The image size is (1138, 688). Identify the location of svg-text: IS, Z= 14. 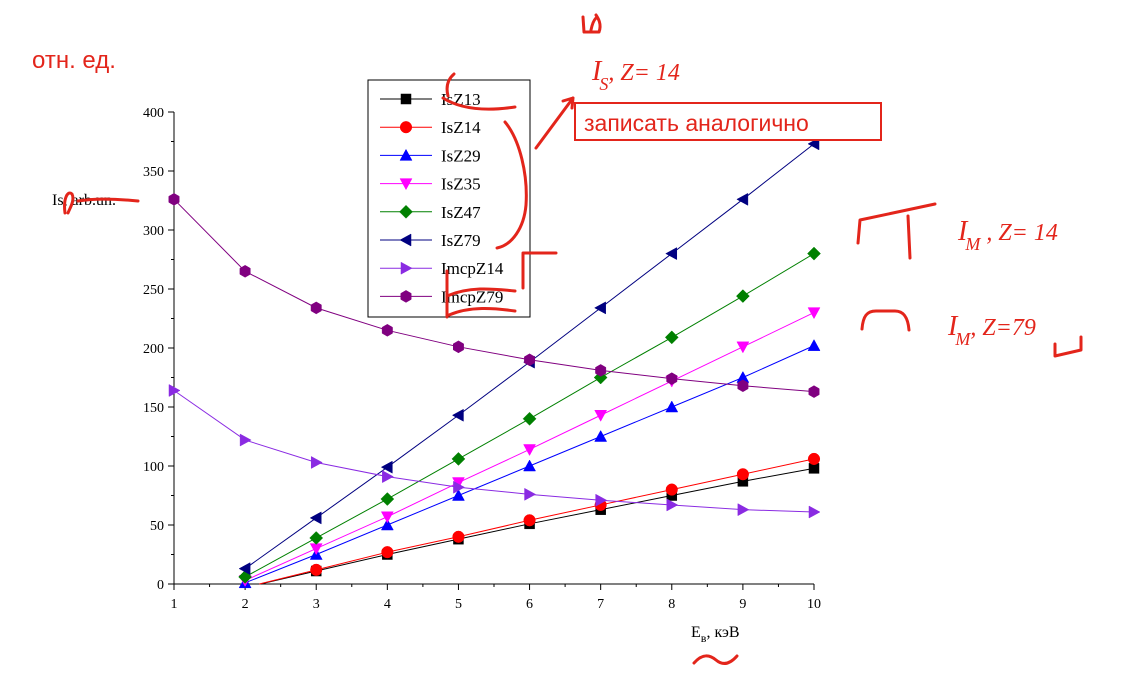
(635, 75).